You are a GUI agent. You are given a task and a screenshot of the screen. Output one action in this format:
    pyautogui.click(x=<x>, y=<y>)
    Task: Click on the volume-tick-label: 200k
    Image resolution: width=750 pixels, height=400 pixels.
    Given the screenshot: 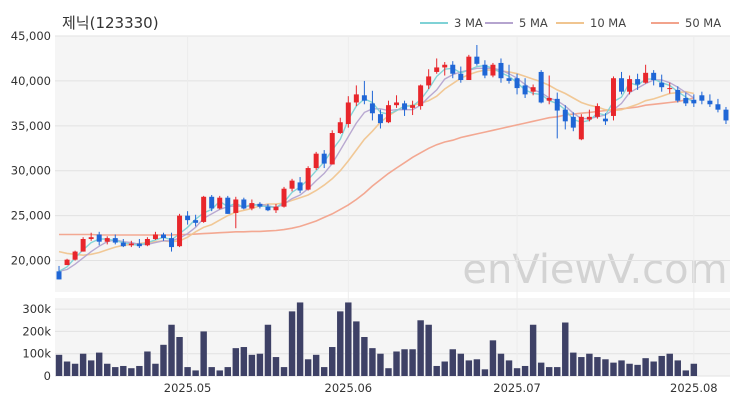 What is the action you would take?
    pyautogui.click(x=36, y=331)
    